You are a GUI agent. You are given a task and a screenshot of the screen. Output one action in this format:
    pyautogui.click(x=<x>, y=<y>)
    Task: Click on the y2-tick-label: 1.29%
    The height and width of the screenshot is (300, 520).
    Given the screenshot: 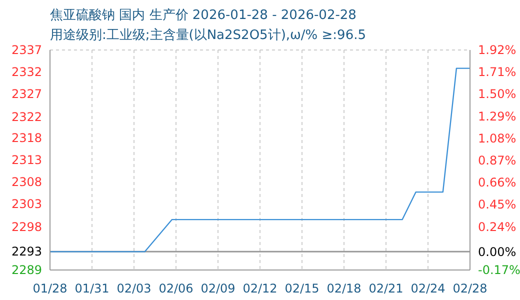 What is the action you would take?
    pyautogui.click(x=497, y=116)
    